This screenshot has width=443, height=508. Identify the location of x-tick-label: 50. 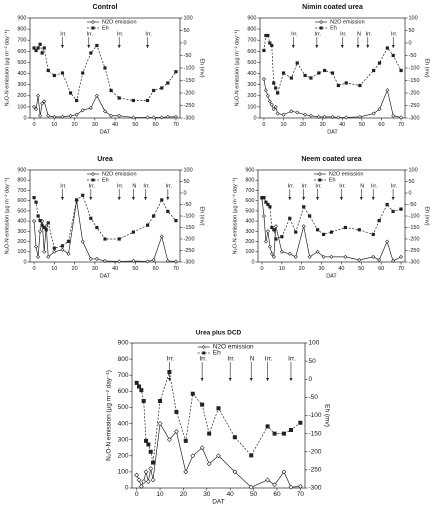
(362, 125).